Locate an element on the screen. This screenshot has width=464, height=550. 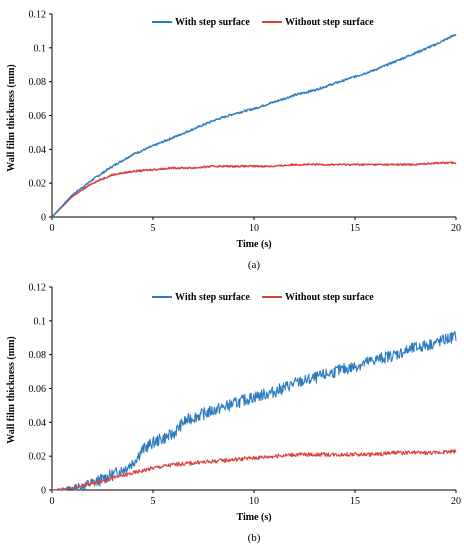
panel-label: (b) is located at coordinates (254, 538).